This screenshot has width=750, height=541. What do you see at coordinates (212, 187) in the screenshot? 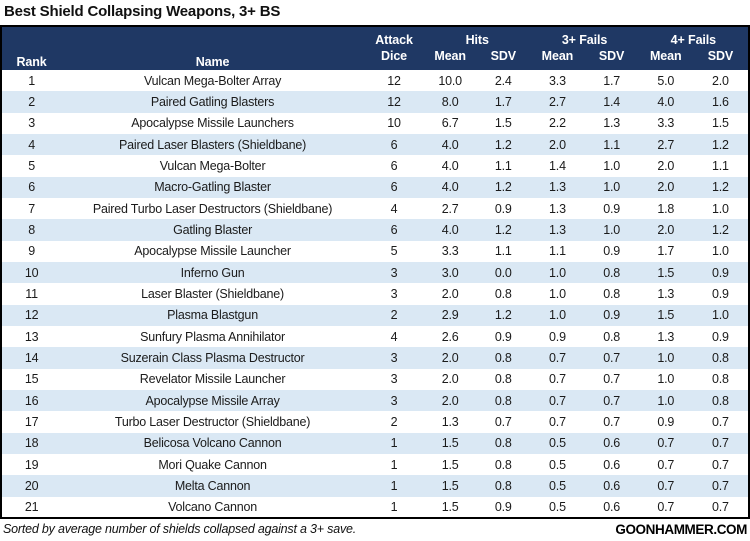
I see `name-cell: Macro-Gatling Blaster` at bounding box center [212, 187].